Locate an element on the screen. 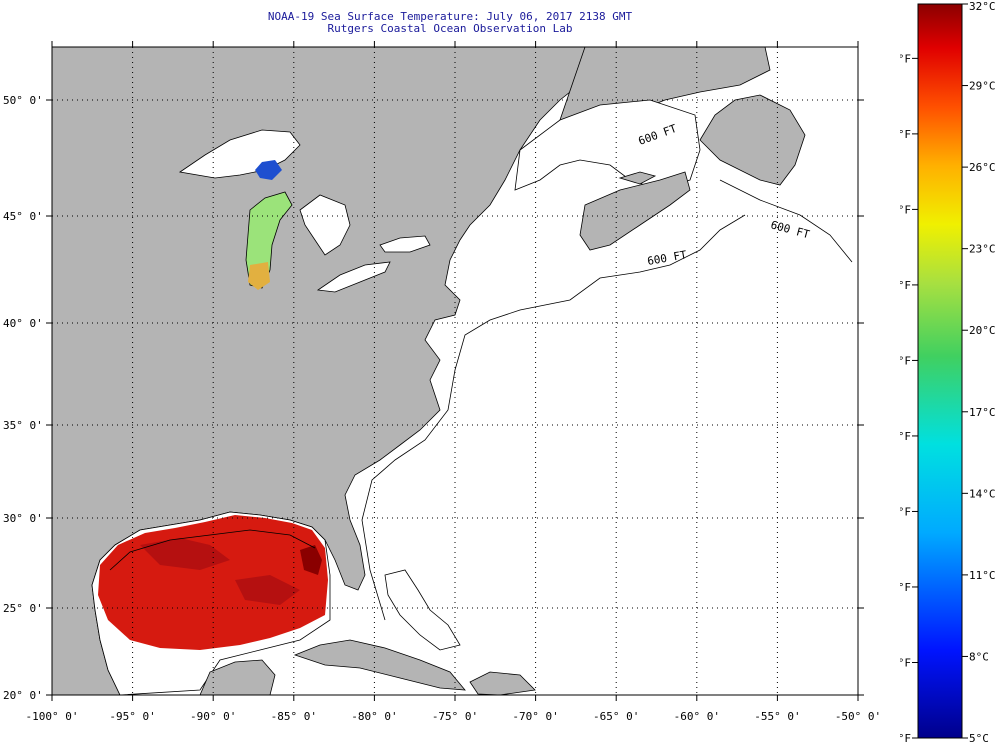 This screenshot has height=754, width=1000. lat-label: 35° 0' is located at coordinates (23, 425).